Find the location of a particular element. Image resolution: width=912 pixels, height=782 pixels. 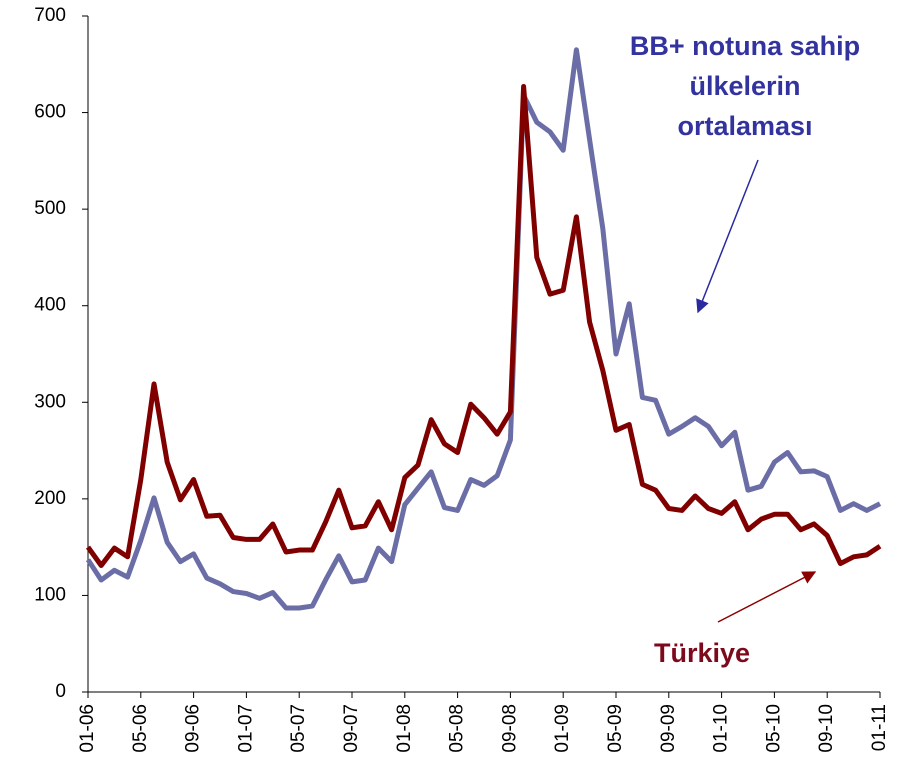

x-tick-label: 05-06 is located at coordinates (140, 728).